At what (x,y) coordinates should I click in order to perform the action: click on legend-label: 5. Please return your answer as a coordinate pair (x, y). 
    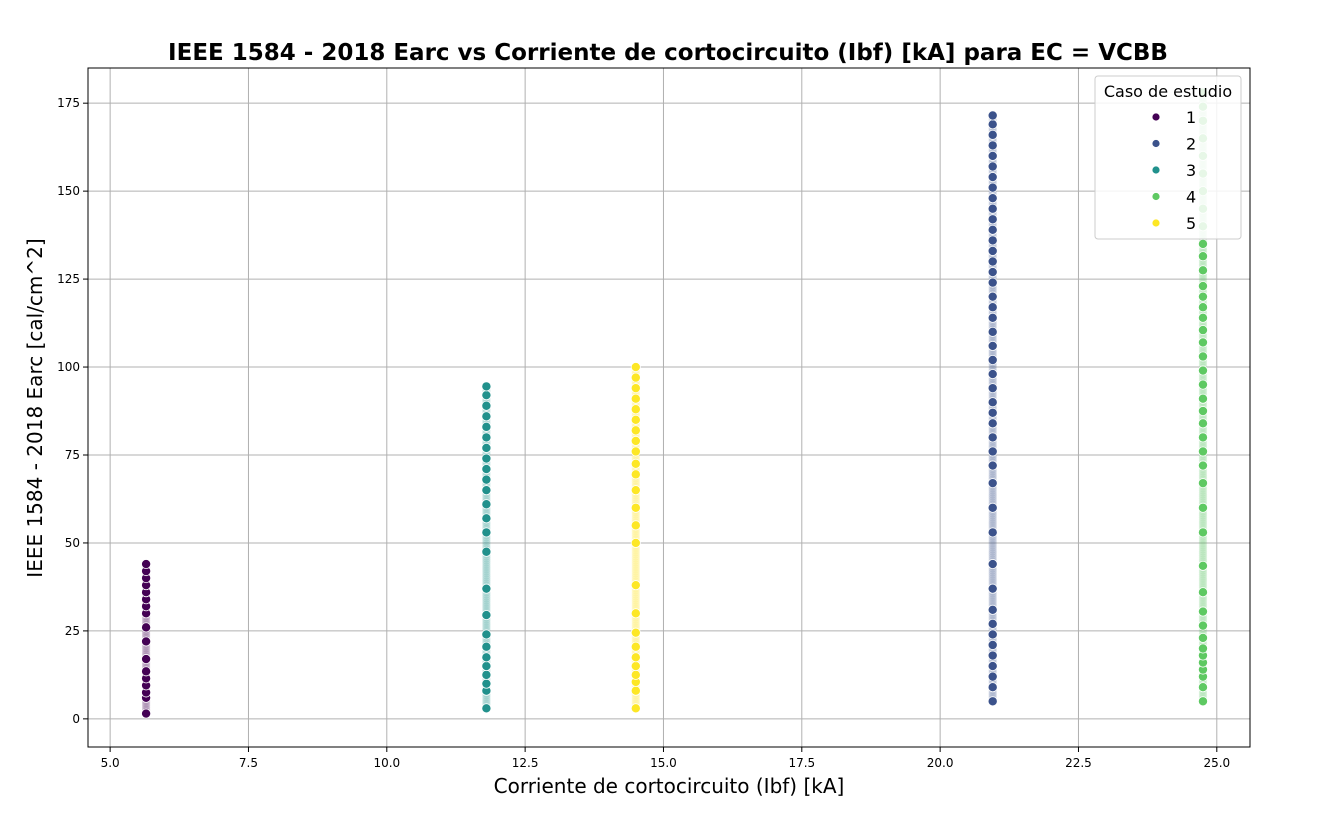
    Looking at the image, I should click on (1191, 223).